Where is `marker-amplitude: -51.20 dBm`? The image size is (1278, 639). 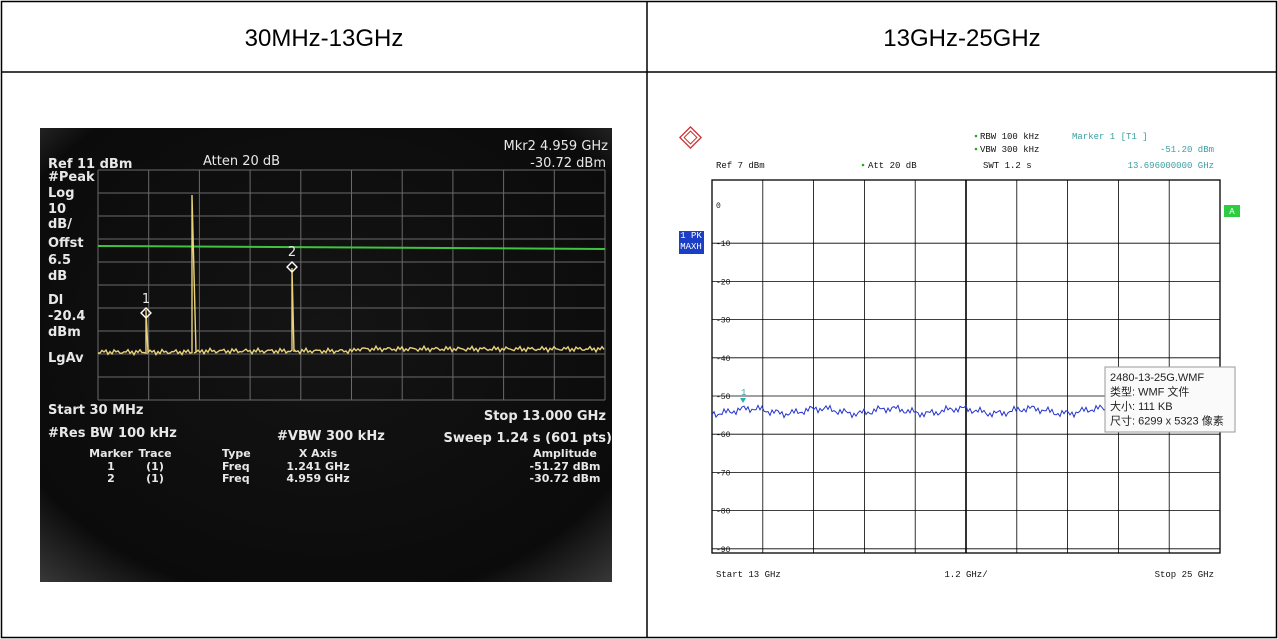
marker-amplitude: -51.20 dBm is located at coordinates (1187, 150).